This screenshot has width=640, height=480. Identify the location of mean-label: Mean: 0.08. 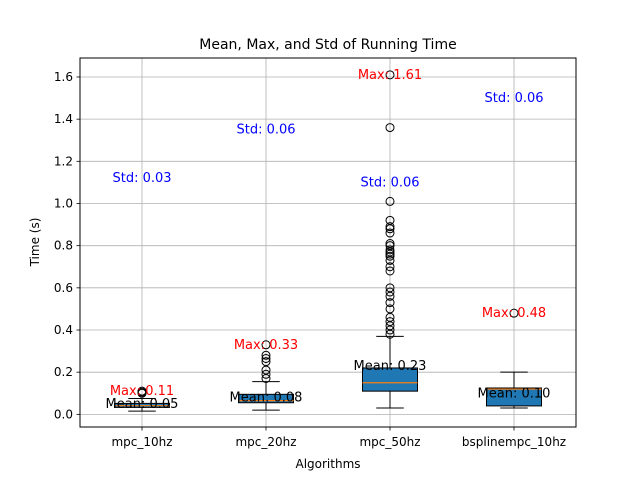
(266, 397).